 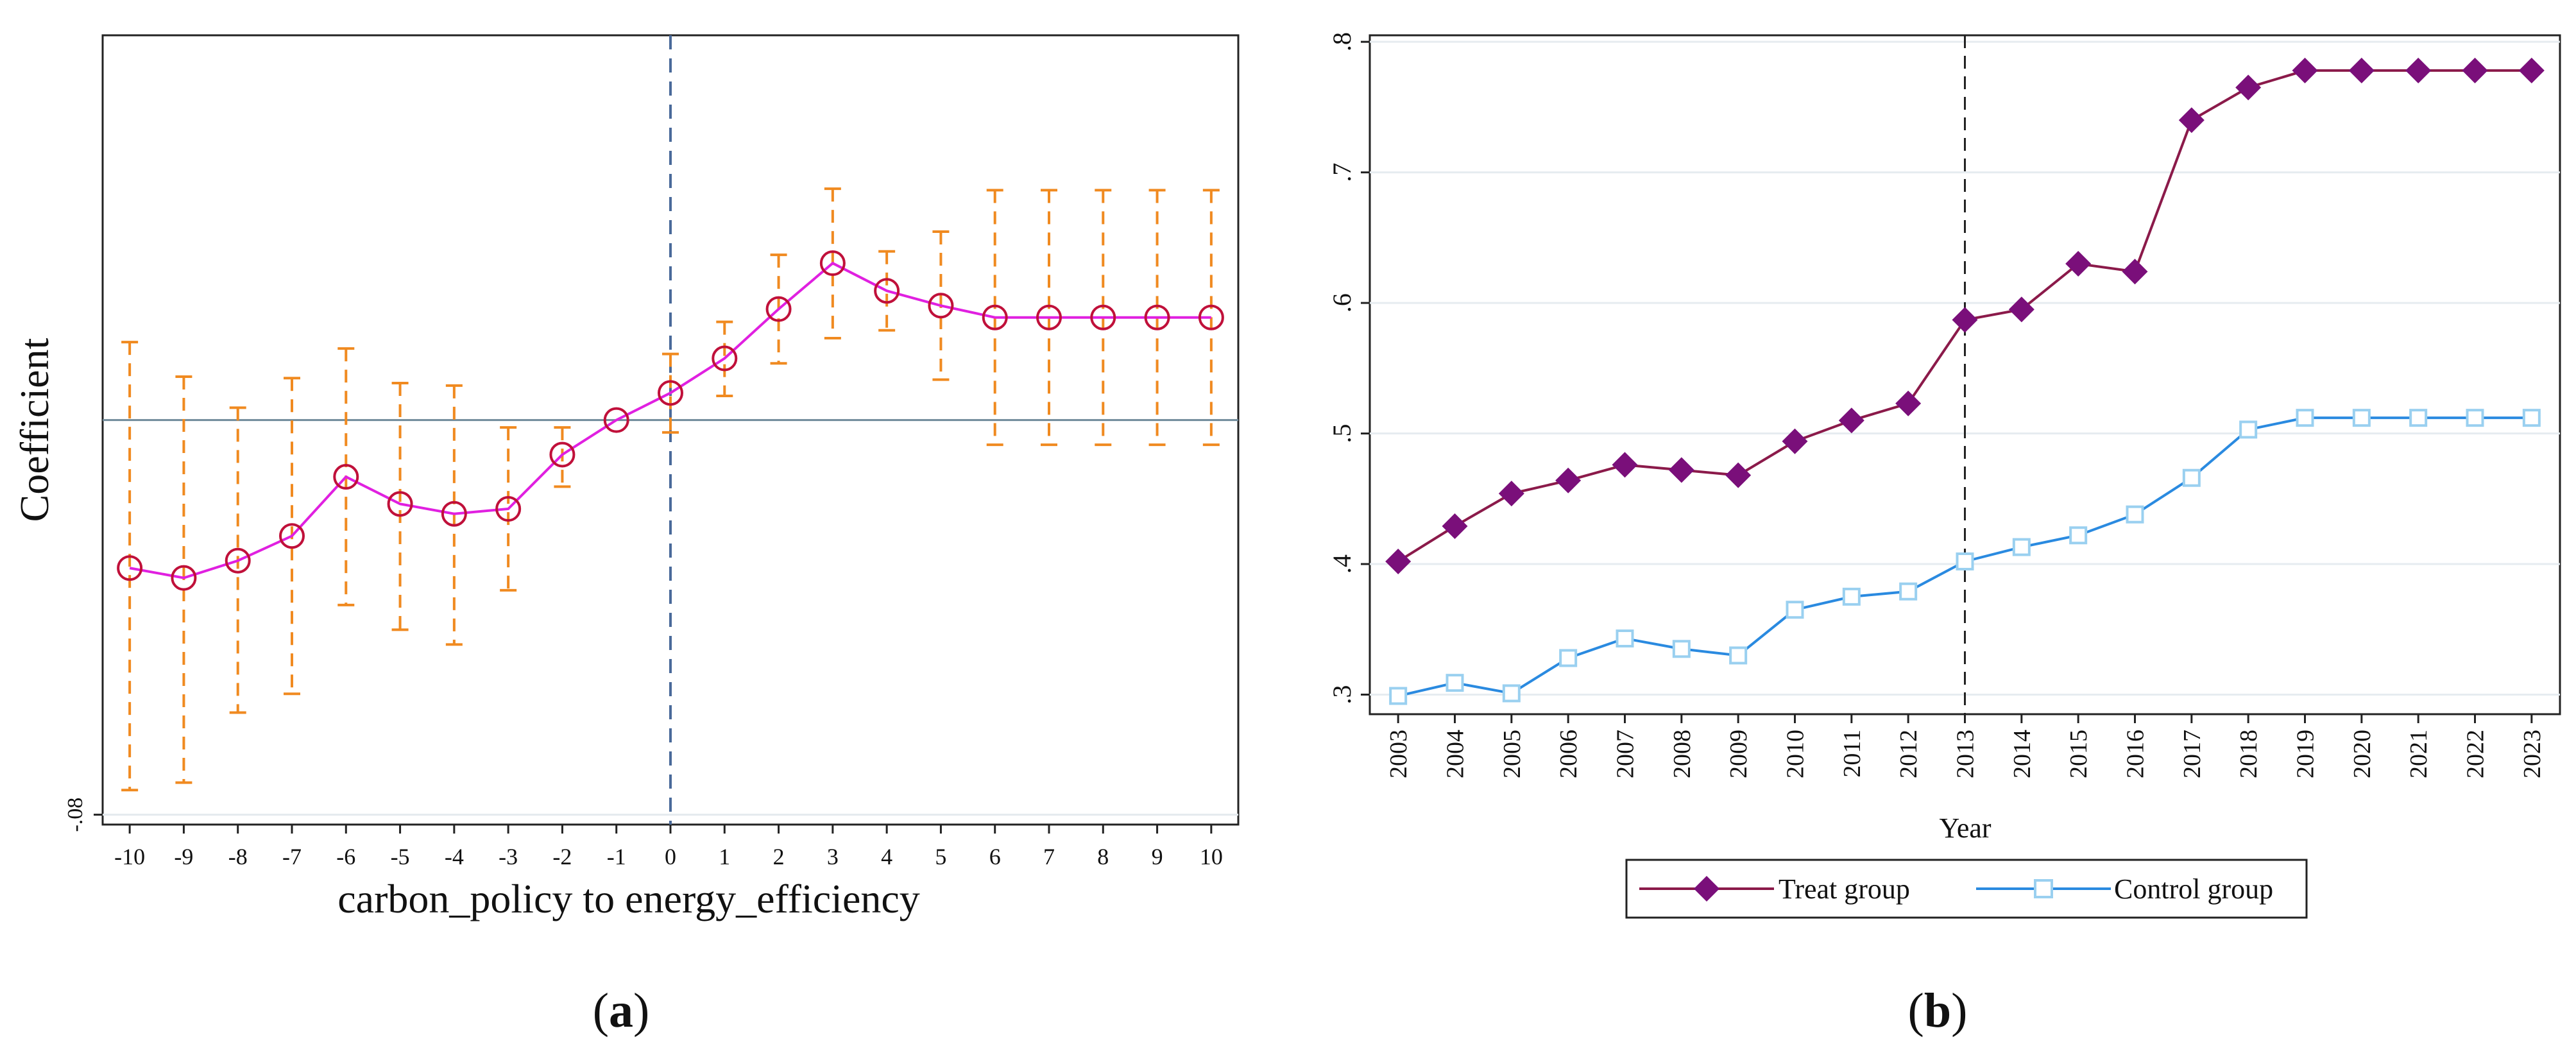 I want to click on panel-b-point-treat-group-2023, so click(x=2531, y=70).